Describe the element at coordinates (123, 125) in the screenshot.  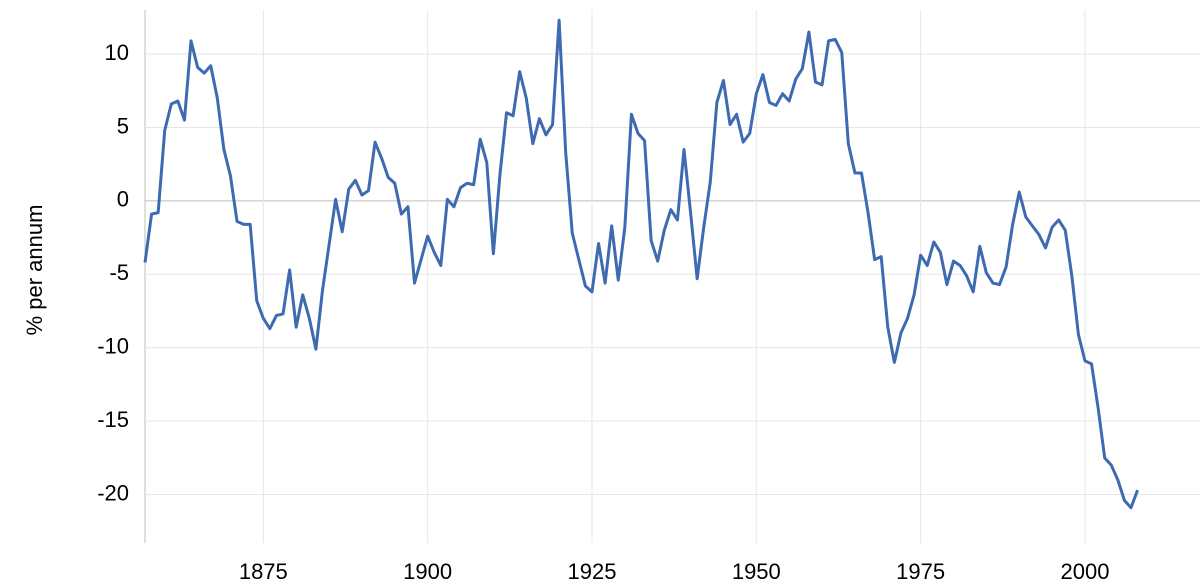
I see `y-tick-label: 5` at that location.